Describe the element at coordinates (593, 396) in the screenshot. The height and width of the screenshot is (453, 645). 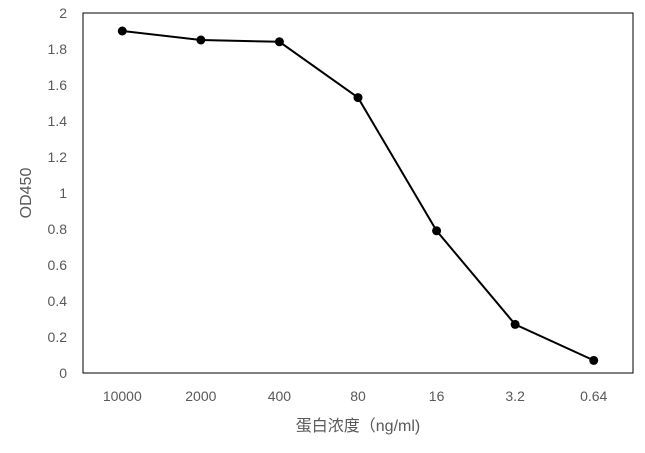
I see `x-tick-label: 0.64` at that location.